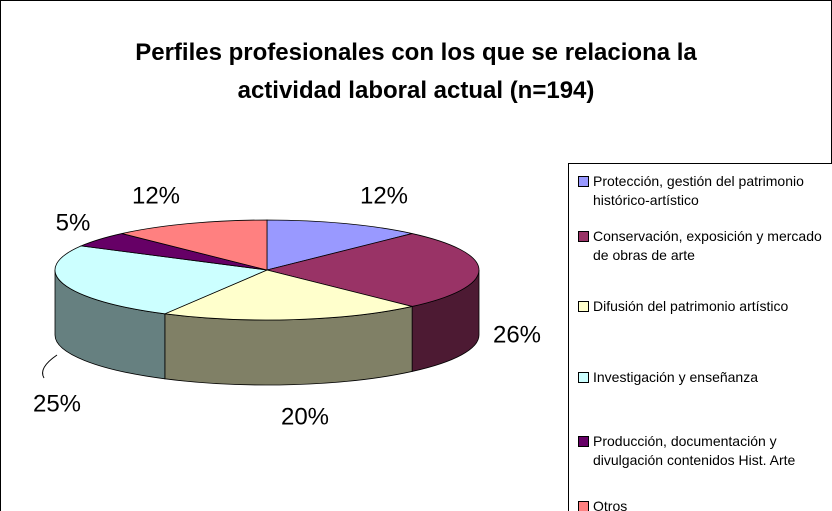  Describe the element at coordinates (57, 403) in the screenshot. I see `data-label: 25%` at that location.